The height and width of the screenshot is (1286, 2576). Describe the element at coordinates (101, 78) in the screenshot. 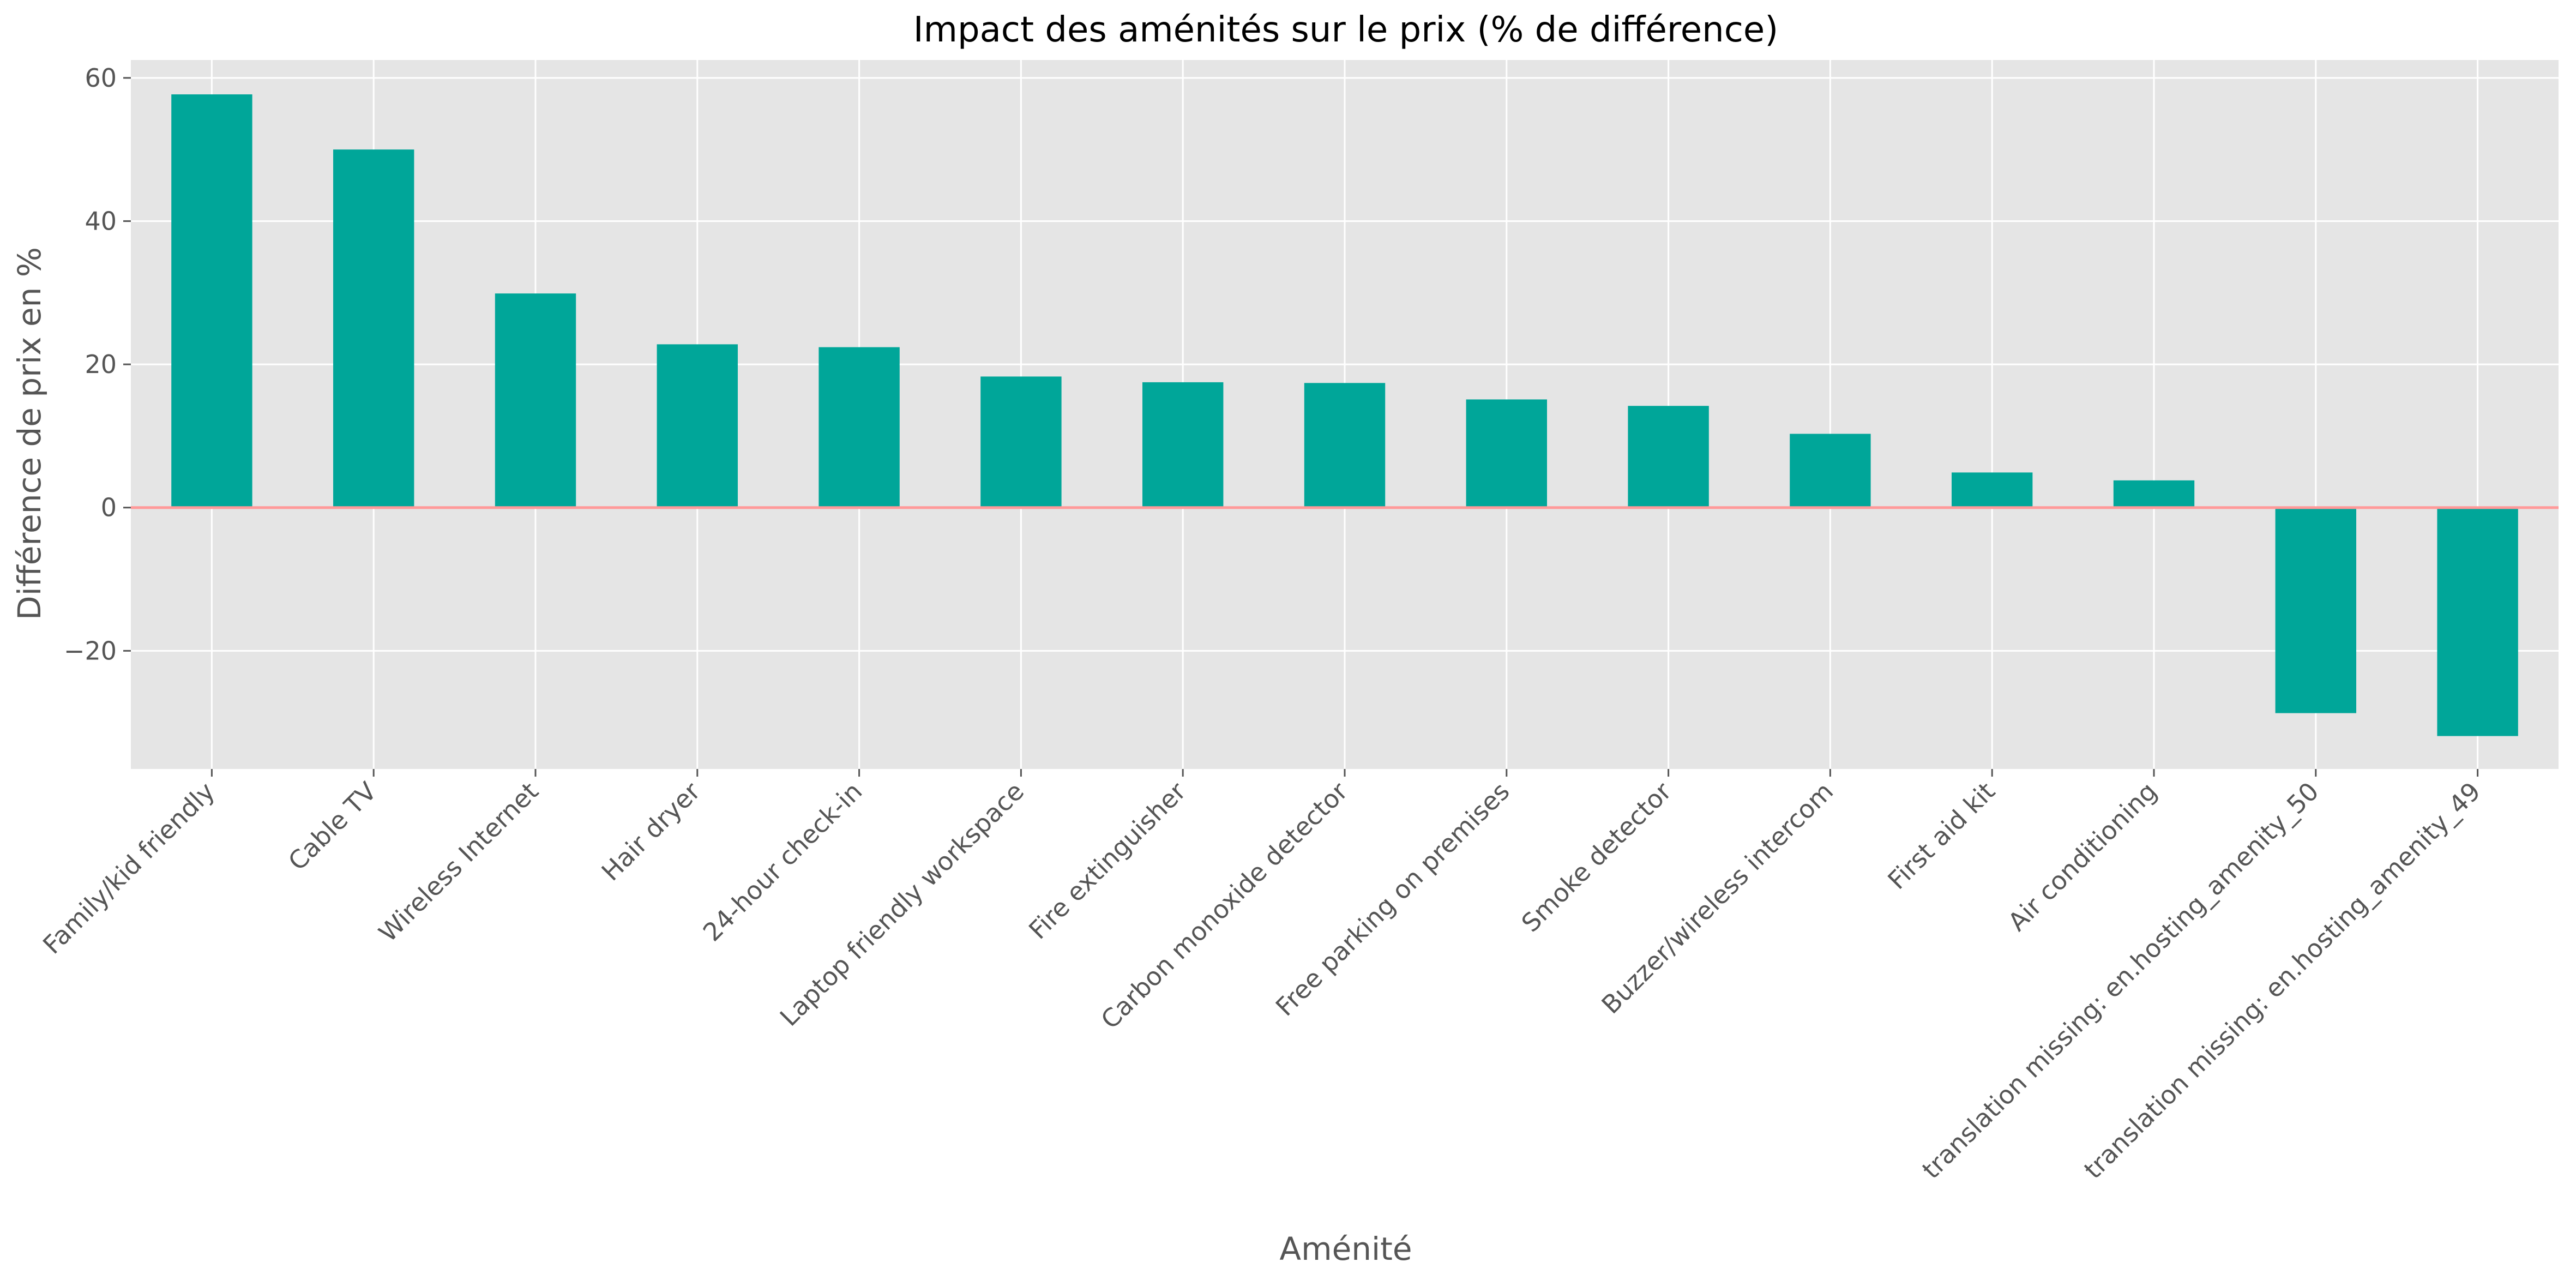

I see `y-tick-label: 60` at that location.